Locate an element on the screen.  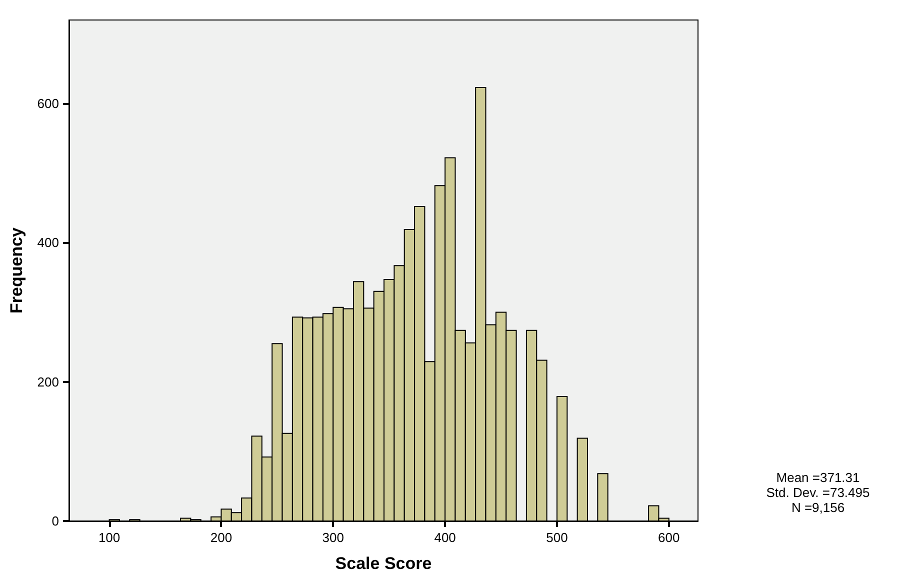
x-tick-label: 200 is located at coordinates (221, 537).